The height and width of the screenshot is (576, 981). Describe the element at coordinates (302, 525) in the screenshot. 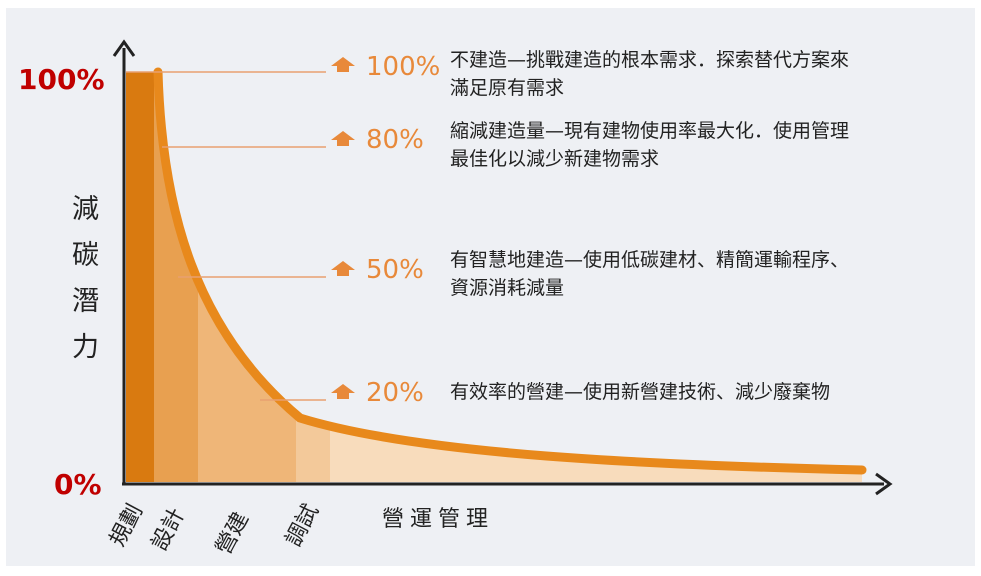

I see `stage-label-commissioning: 調試` at that location.